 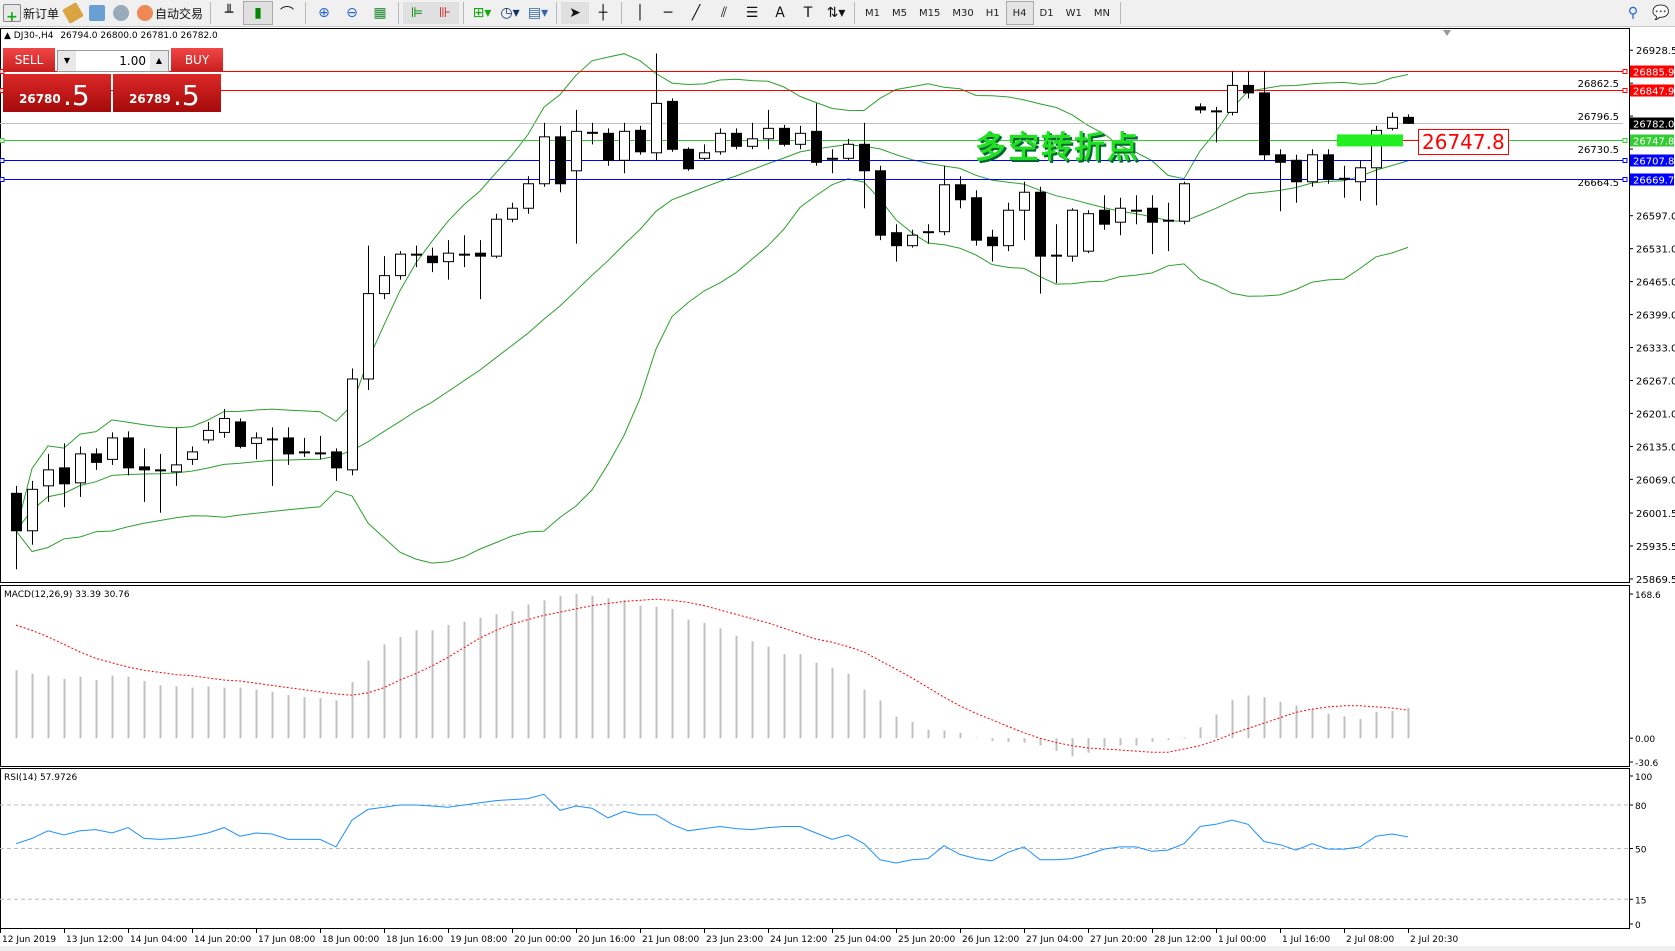 What do you see at coordinates (1655, 381) in the screenshot?
I see `price-tick-label: 26267.0` at bounding box center [1655, 381].